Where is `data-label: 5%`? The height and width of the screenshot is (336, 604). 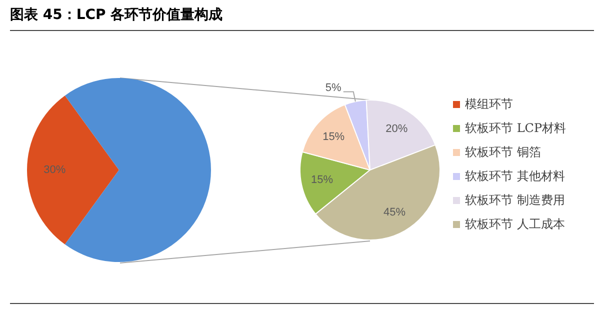
data-label: 5% is located at coordinates (333, 88).